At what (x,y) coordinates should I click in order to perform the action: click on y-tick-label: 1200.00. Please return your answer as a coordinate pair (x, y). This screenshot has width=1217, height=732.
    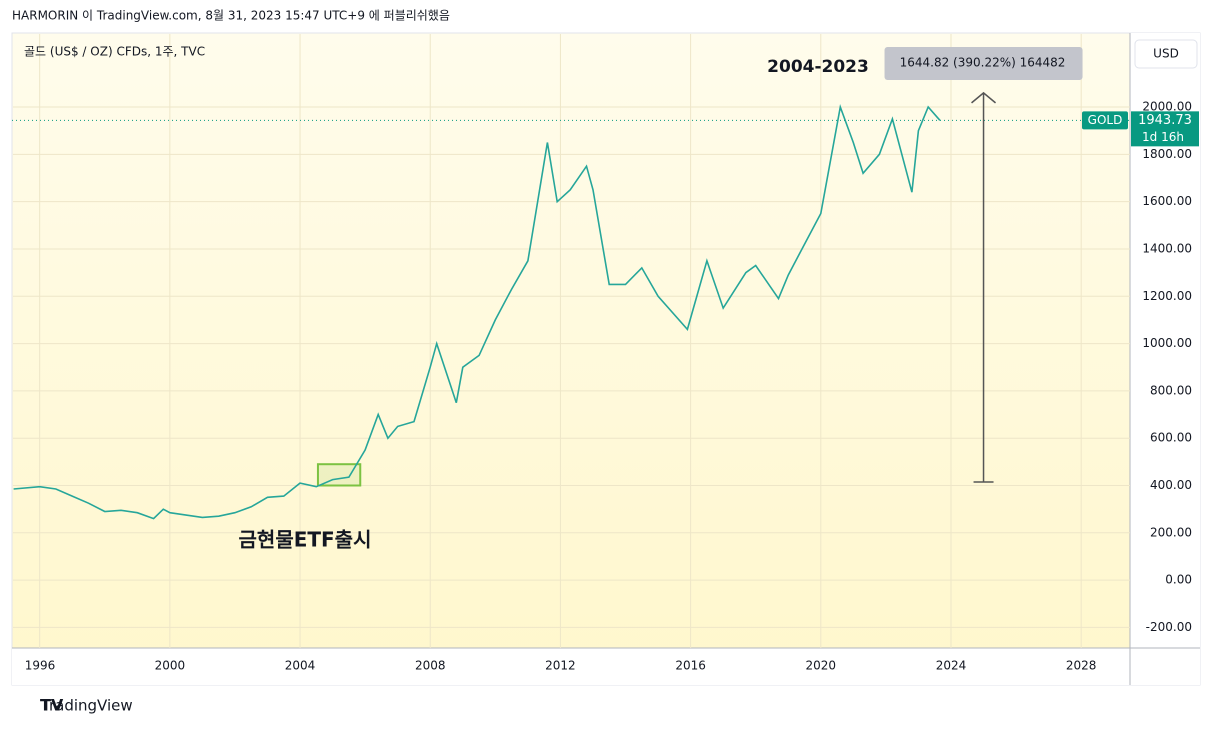
    Looking at the image, I should click on (1167, 296).